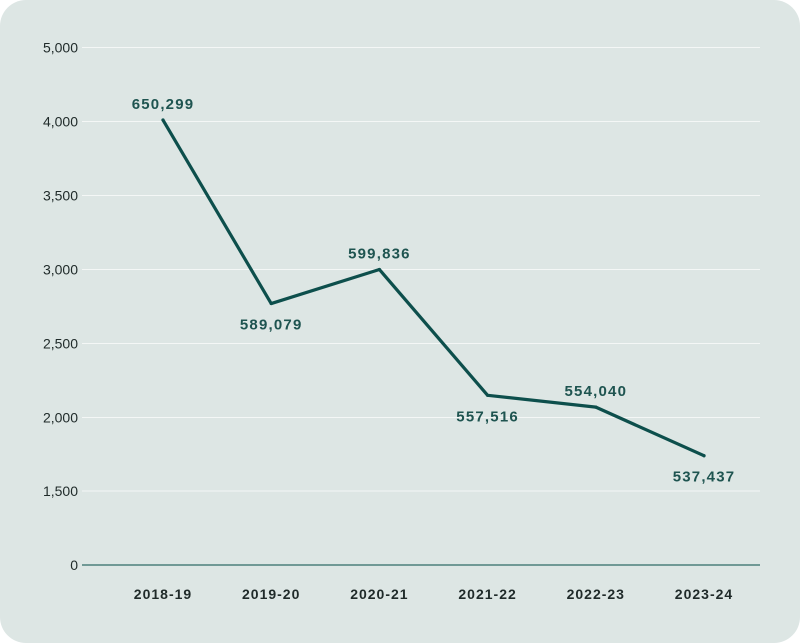  Describe the element at coordinates (704, 477) in the screenshot. I see `data-label: 537,437` at that location.